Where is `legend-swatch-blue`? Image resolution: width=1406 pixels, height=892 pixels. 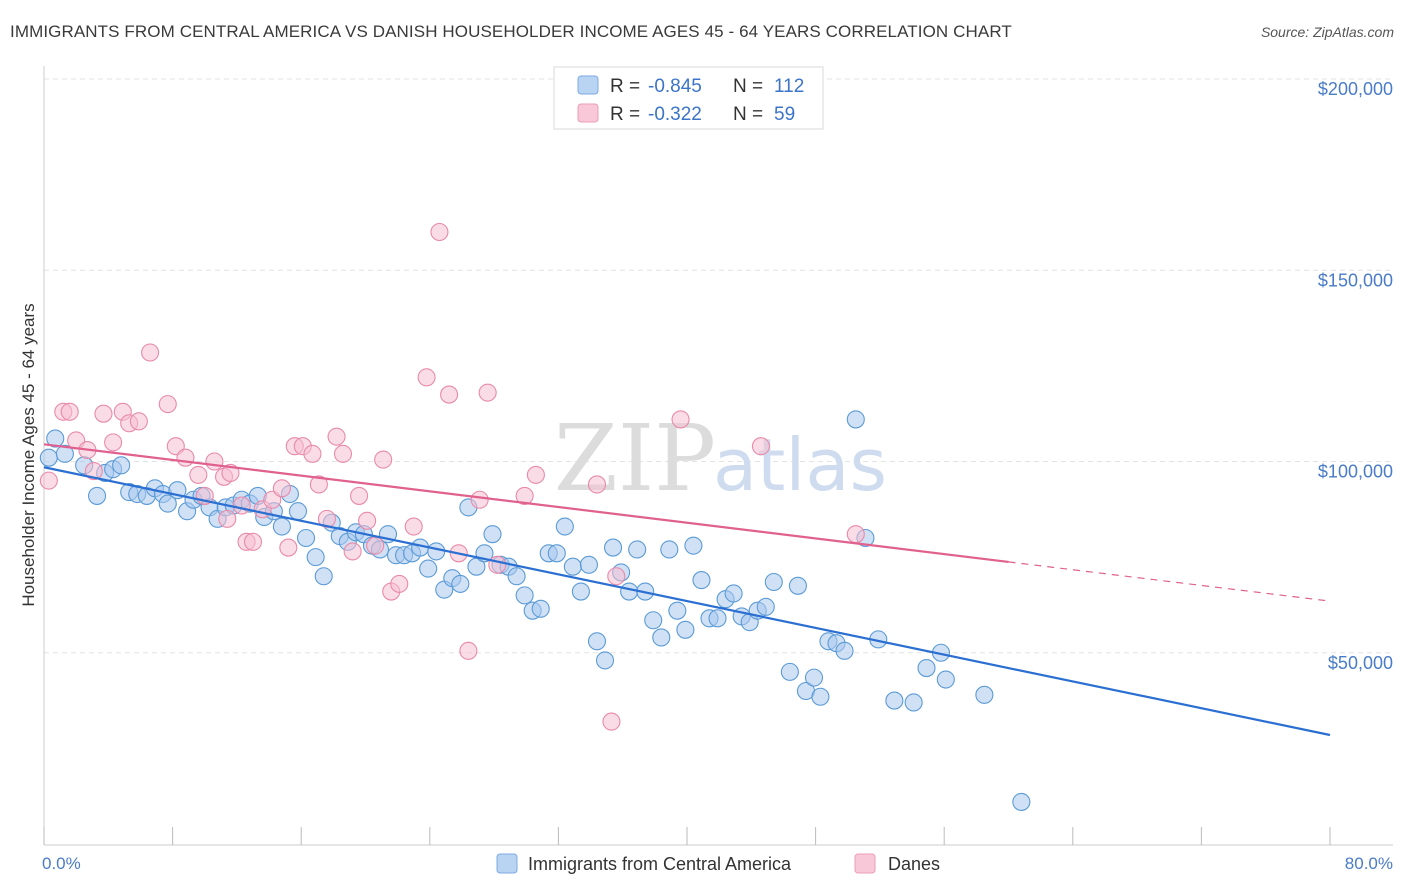 legend-swatch-blue is located at coordinates (588, 85).